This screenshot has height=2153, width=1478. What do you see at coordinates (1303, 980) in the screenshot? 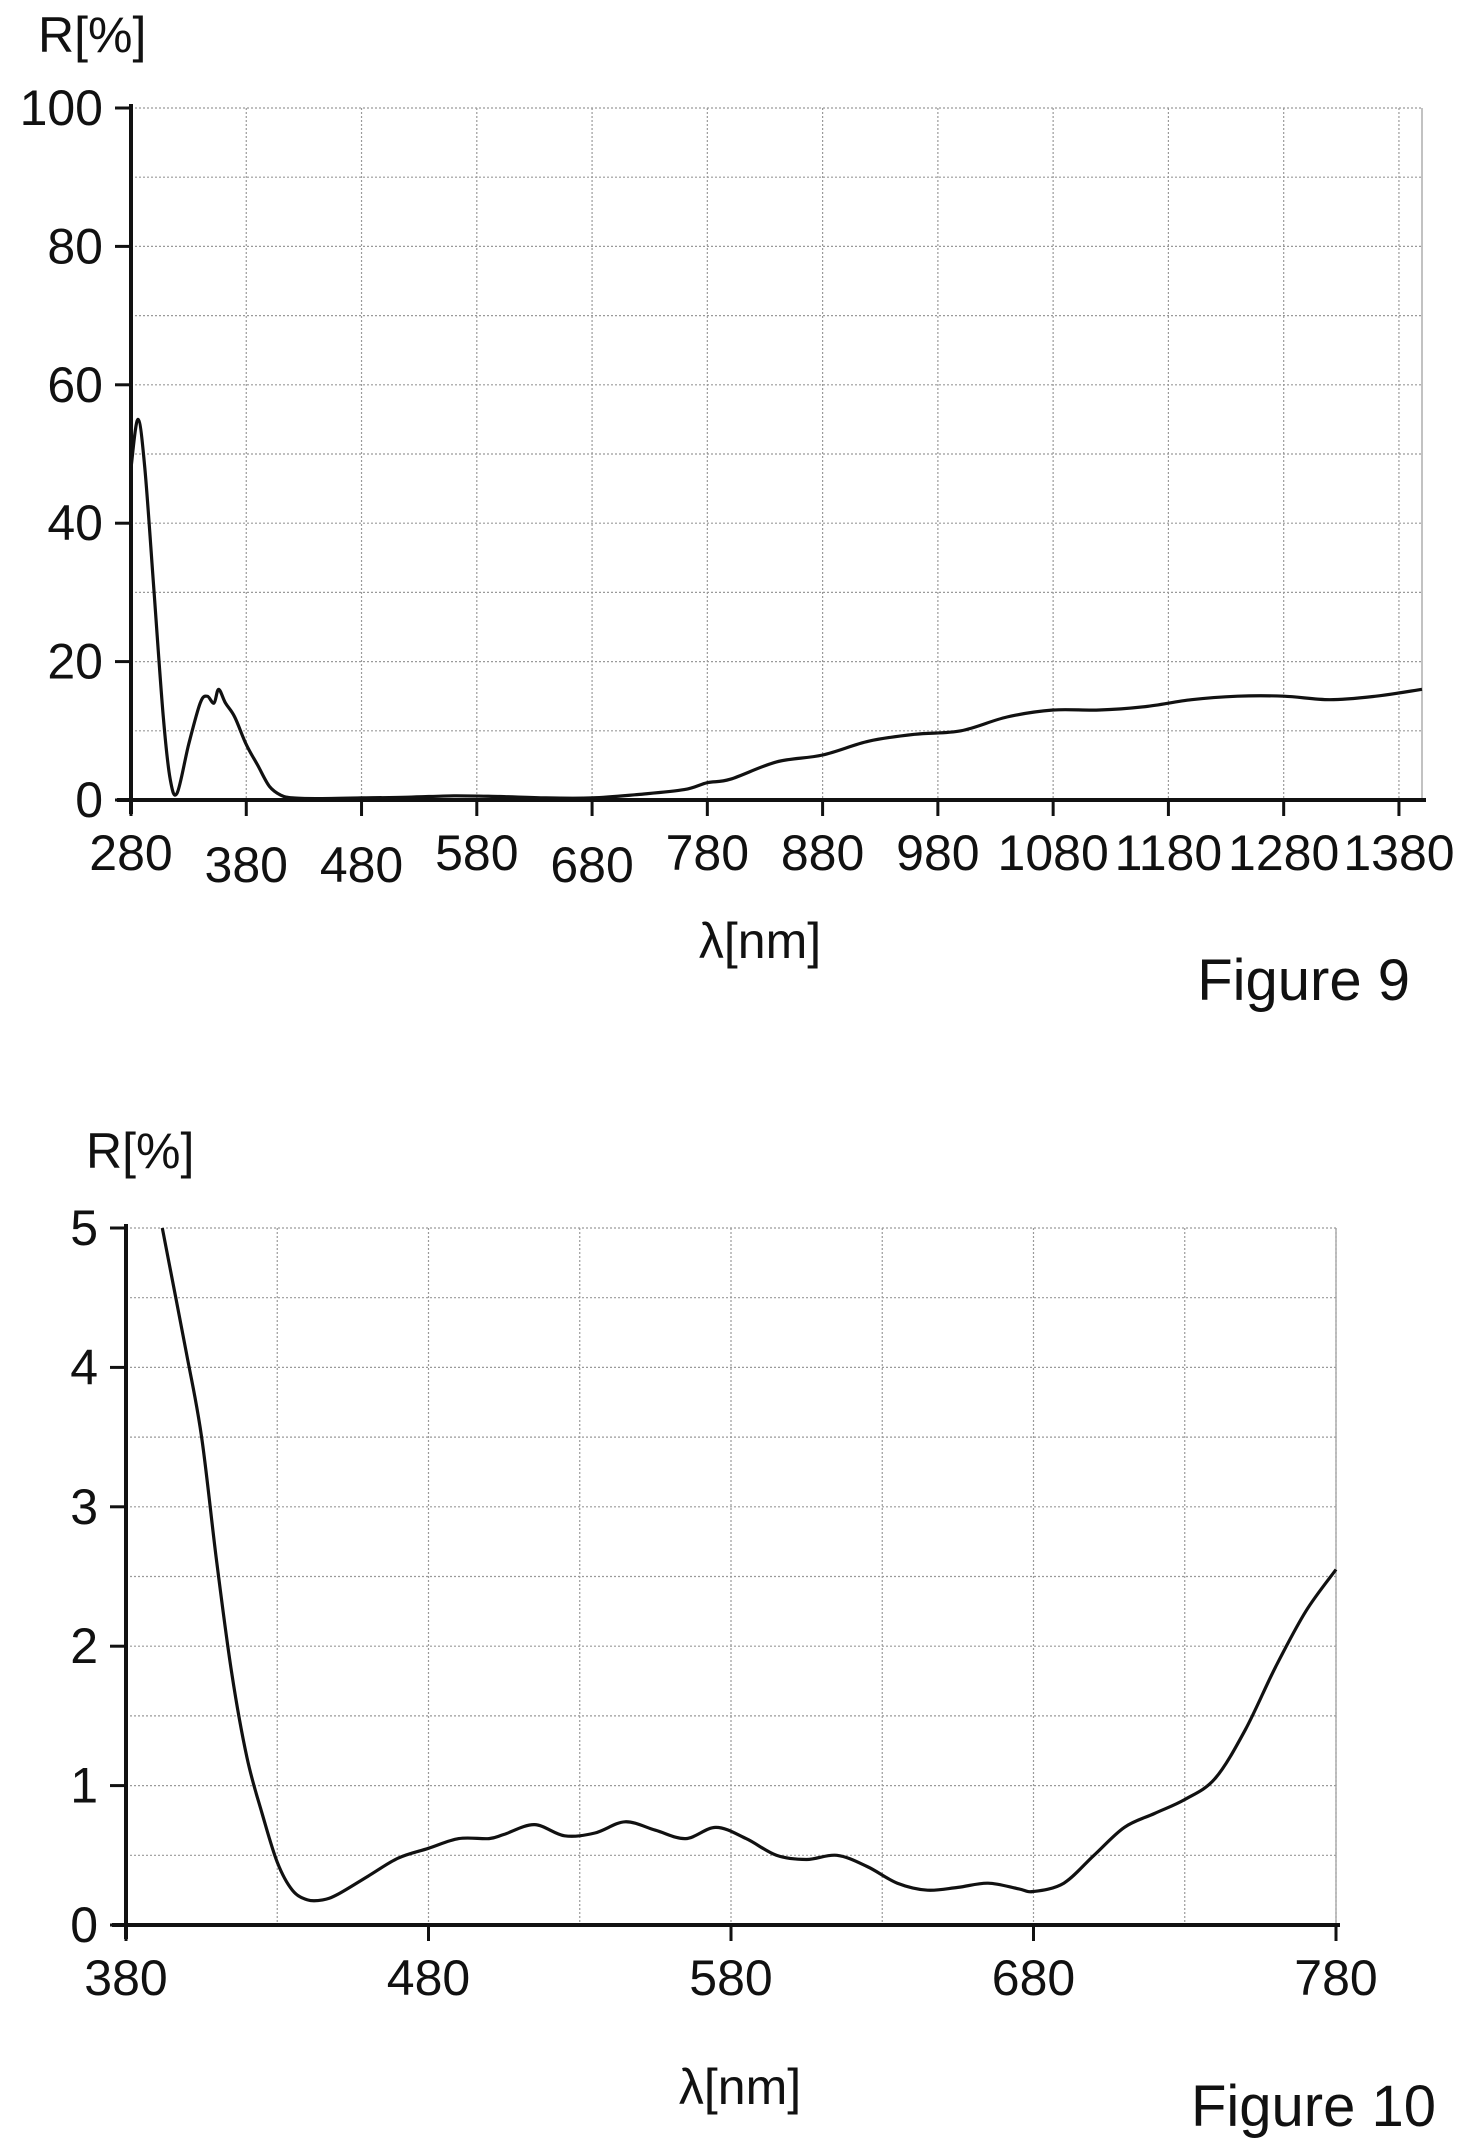
I see `figure-label: Figure 9` at bounding box center [1303, 980].